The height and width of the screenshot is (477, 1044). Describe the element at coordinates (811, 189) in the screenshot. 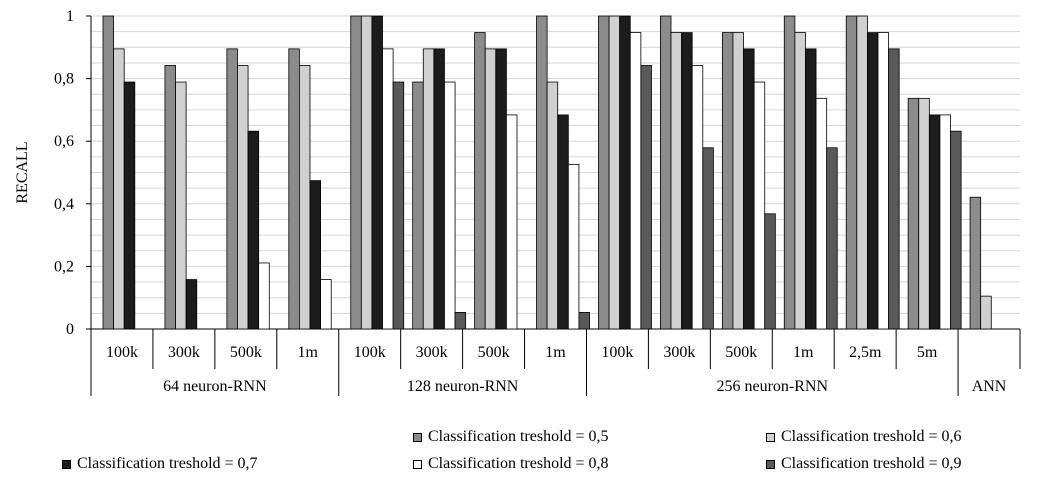

I see `bar-s2-c11` at that location.